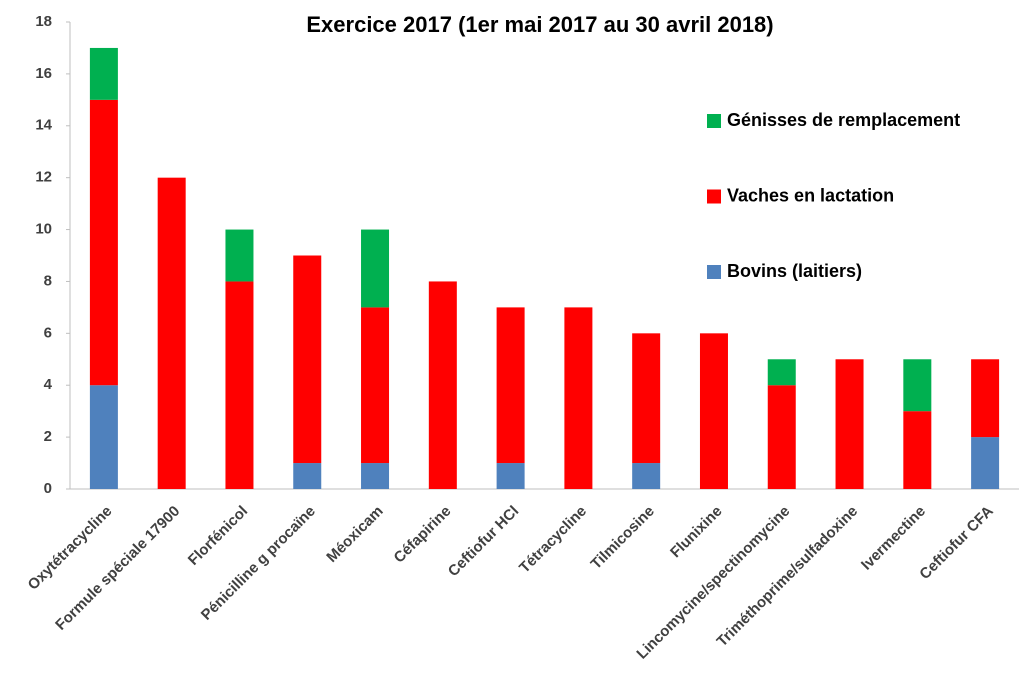 This screenshot has height=688, width=1021. I want to click on y-tick-label: 0, so click(48, 488).